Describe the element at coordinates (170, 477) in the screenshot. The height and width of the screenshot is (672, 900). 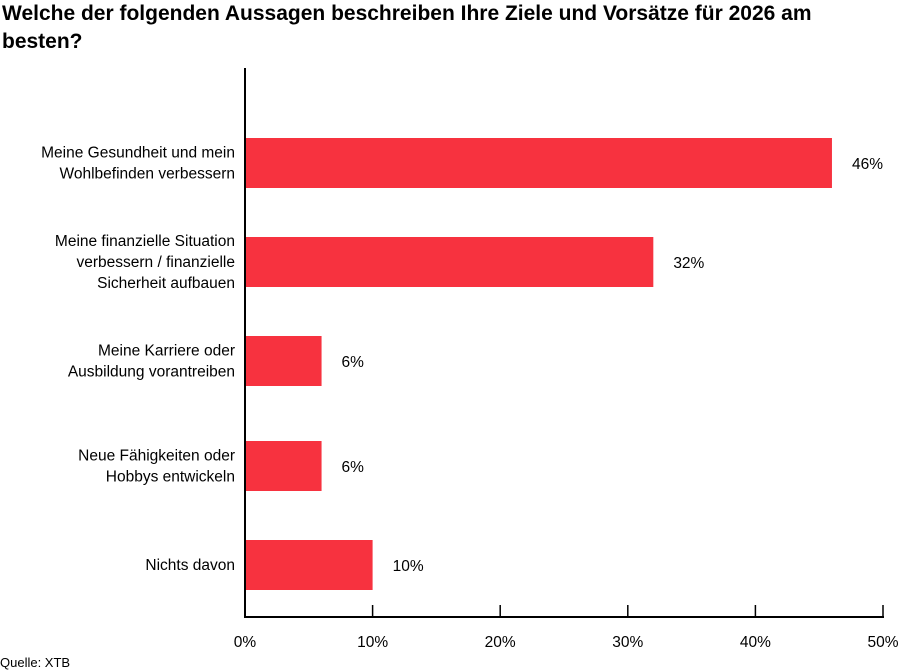
I see `category-label: Hobbys entwickeln` at that location.